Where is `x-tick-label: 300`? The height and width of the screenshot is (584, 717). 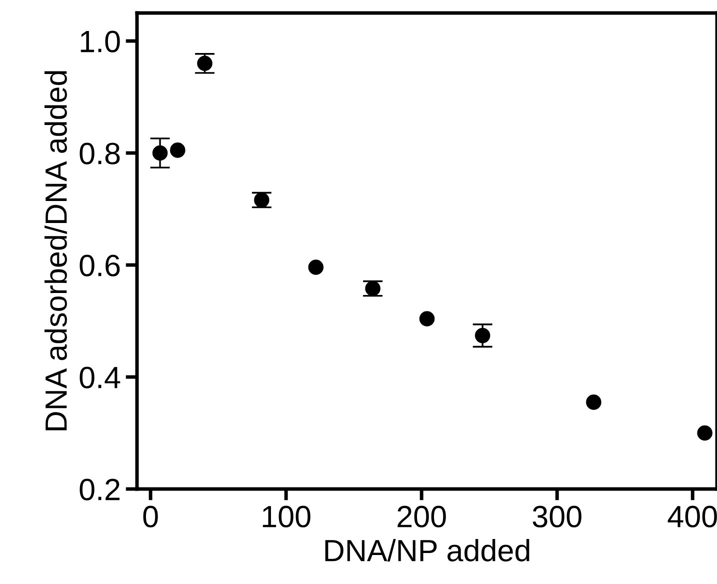 x-tick-label: 300 is located at coordinates (557, 517).